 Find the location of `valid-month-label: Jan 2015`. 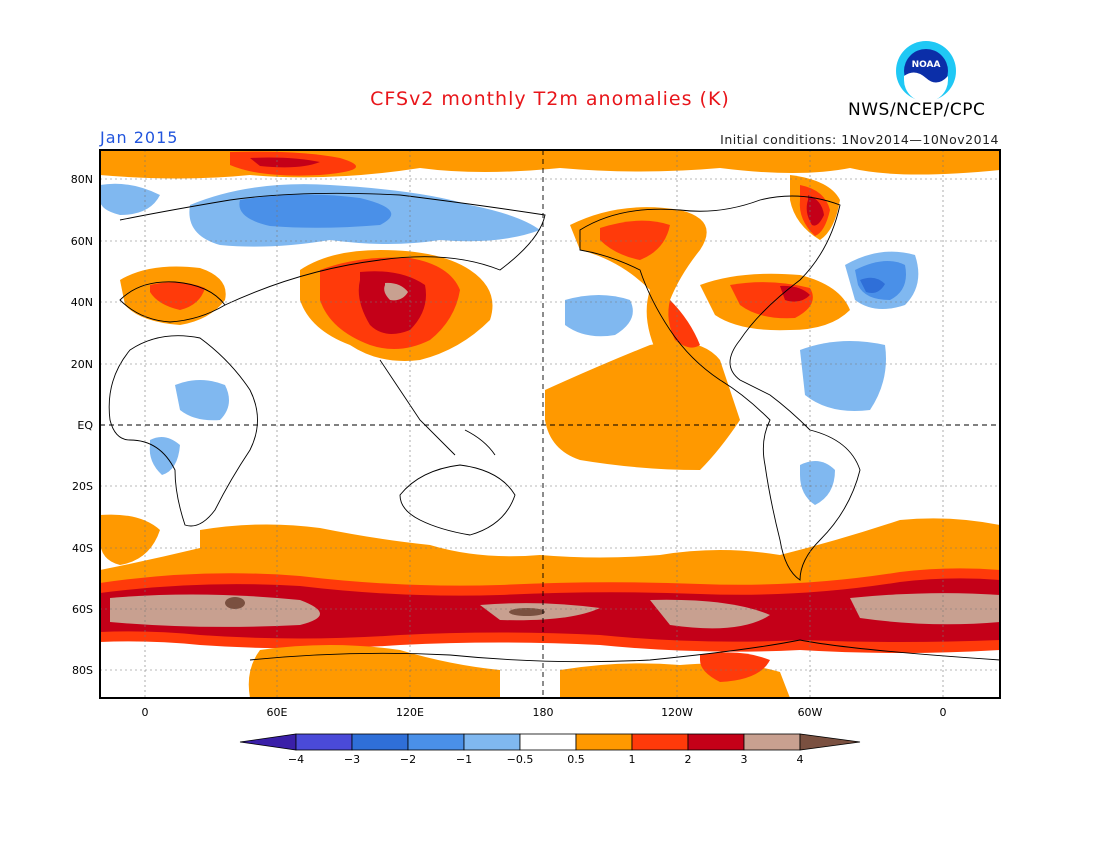

valid-month-label: Jan 2015 is located at coordinates (139, 137).